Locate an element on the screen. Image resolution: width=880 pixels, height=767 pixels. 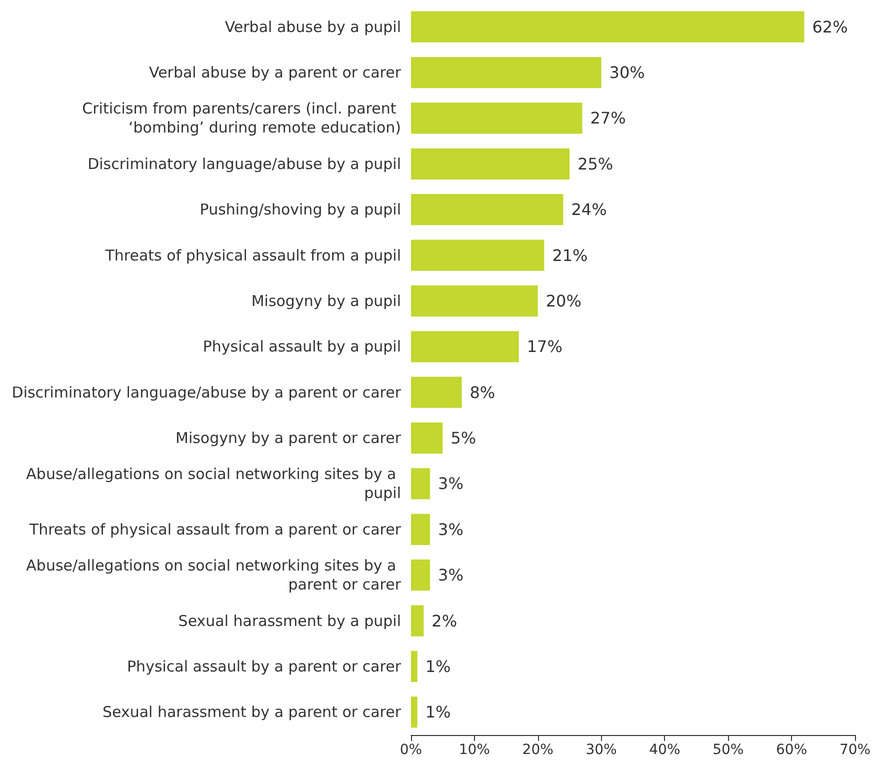
y-tick-label: Criticism from parents/carers (incl. parent ‘bombing’ during remote education) is located at coordinates (241, 118).